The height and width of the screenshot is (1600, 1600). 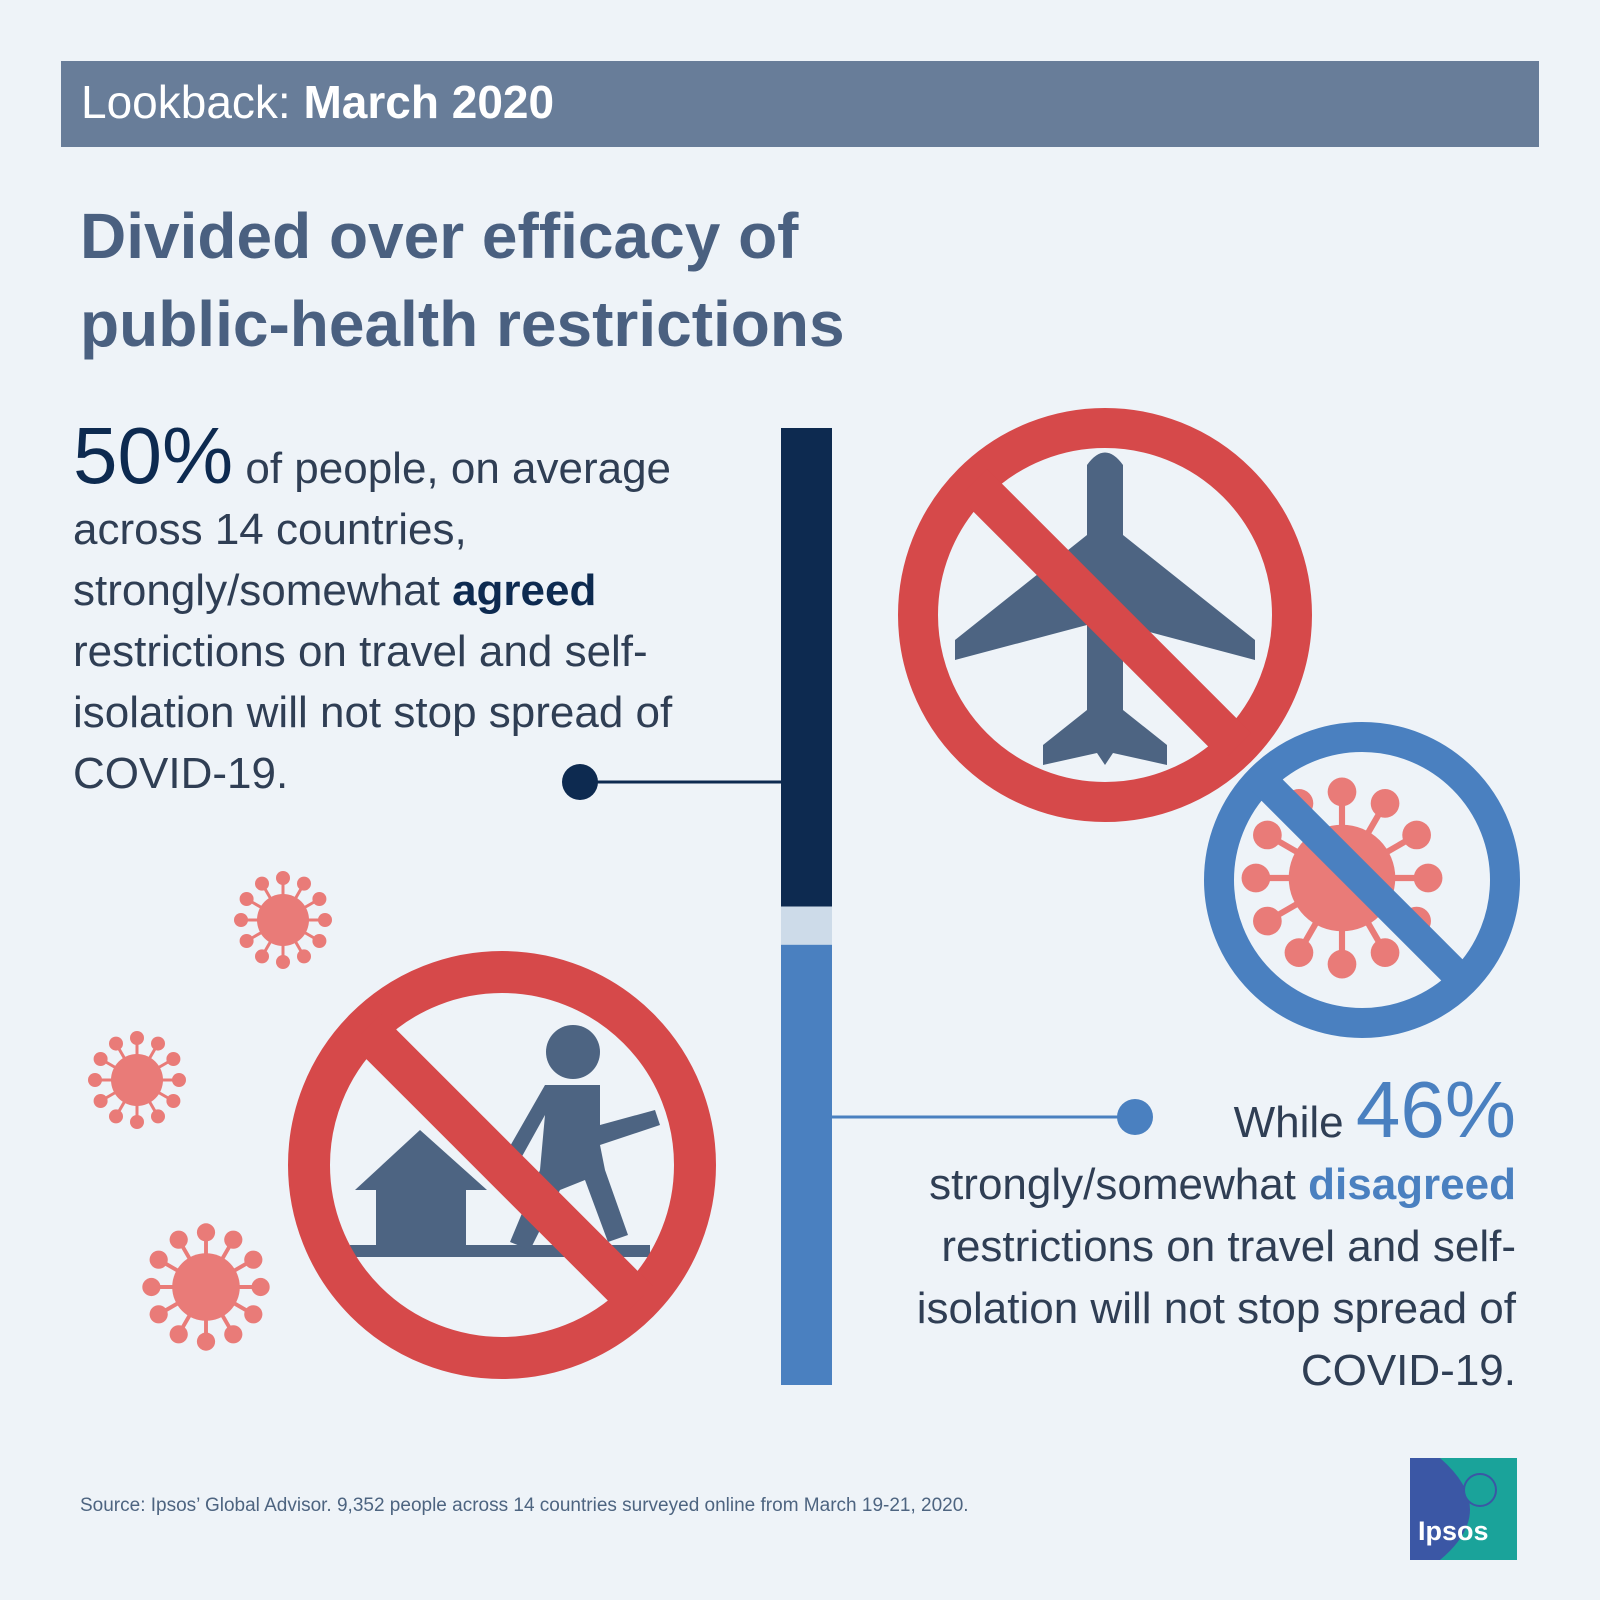 What do you see at coordinates (1435, 1109) in the screenshot?
I see `disagree-percent: 46%` at bounding box center [1435, 1109].